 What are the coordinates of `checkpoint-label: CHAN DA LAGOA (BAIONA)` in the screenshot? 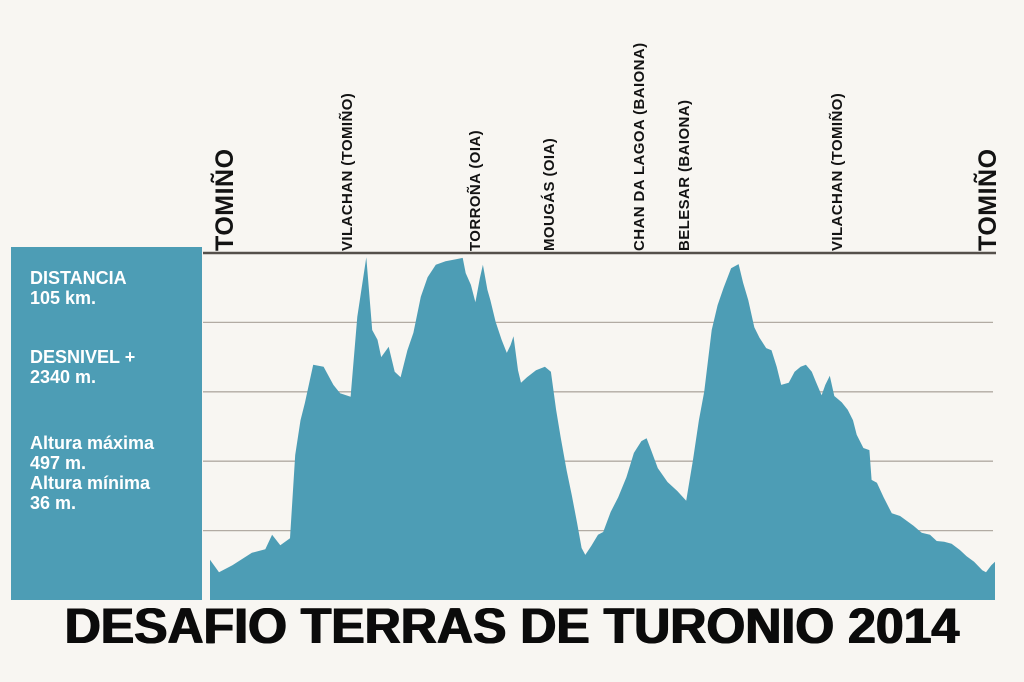 It's located at (639, 146).